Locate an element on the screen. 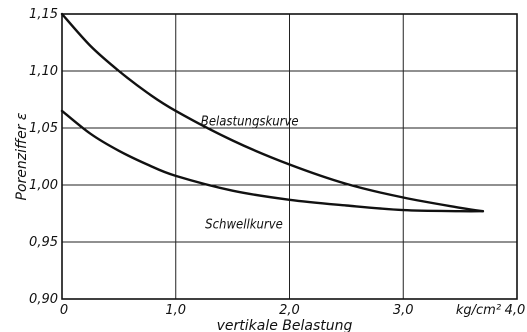 The height and width of the screenshot is (332, 527). y-axis-title: Porenziffer ε is located at coordinates (22, 156).